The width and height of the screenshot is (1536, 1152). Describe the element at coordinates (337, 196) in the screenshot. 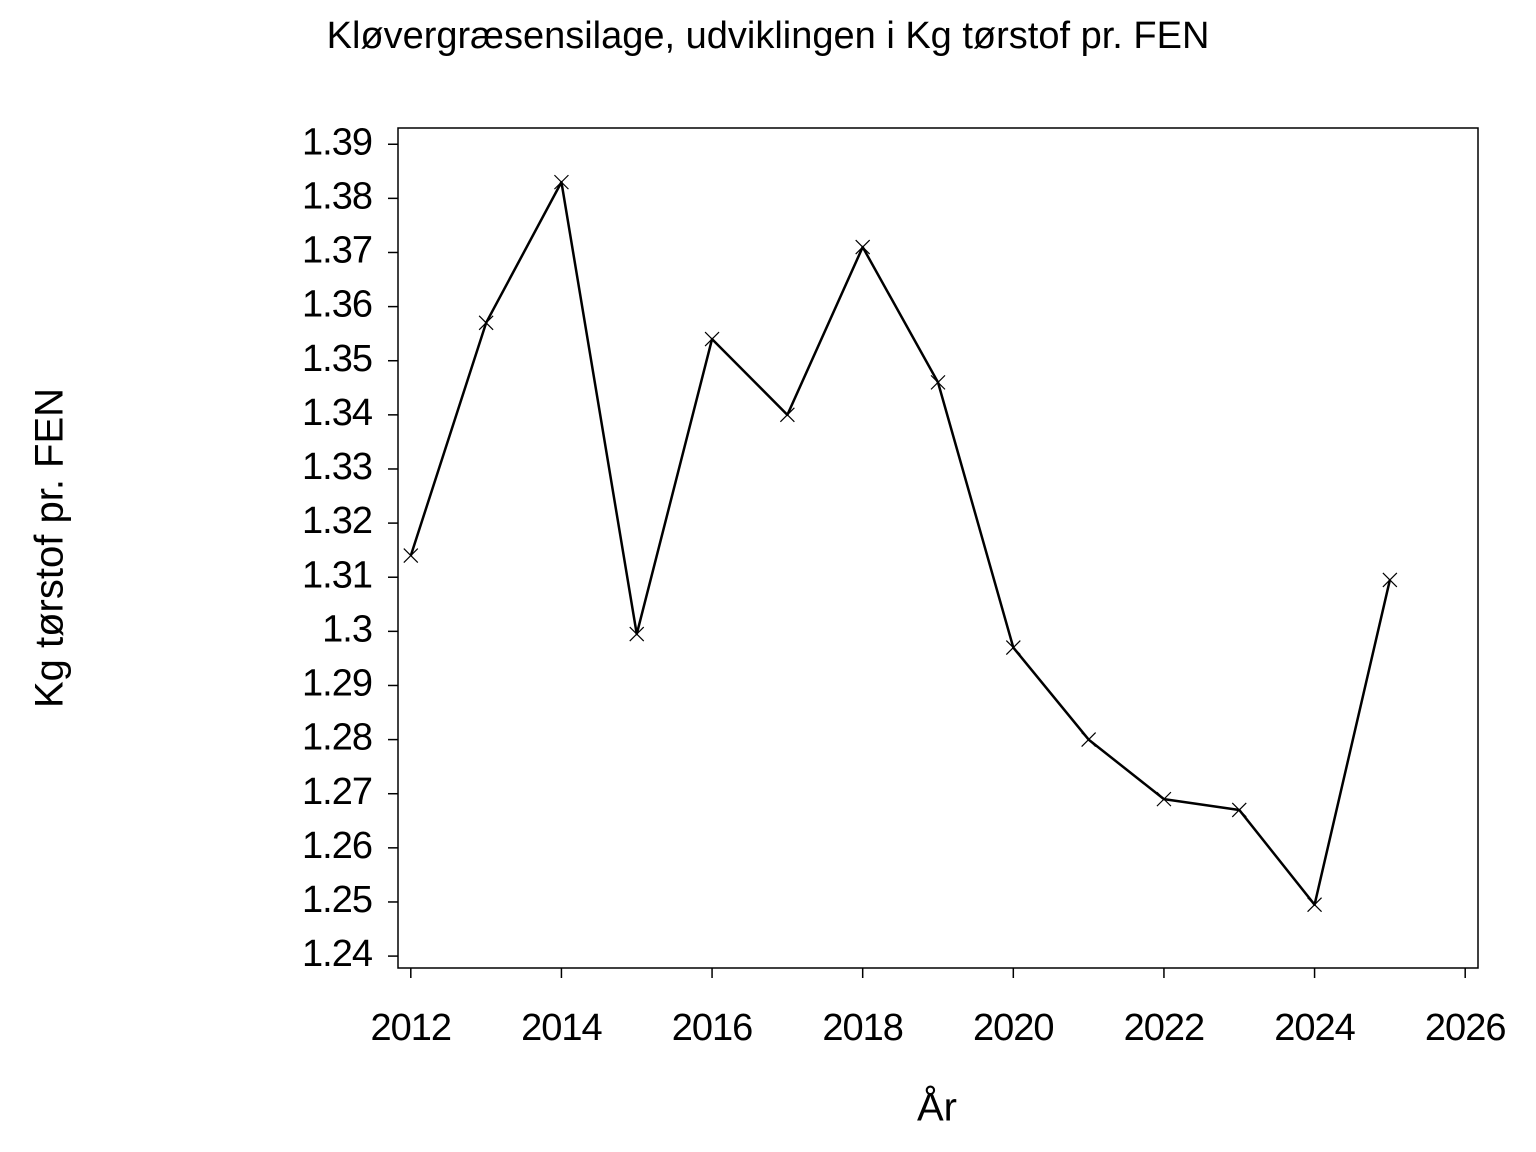

I see `y-tick-label: 1.38` at that location.